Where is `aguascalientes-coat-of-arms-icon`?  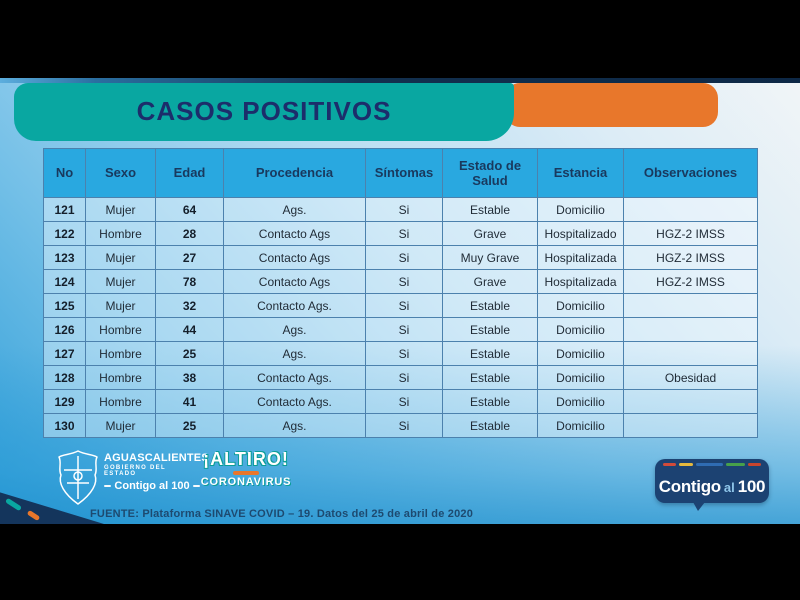 aguascalientes-coat-of-arms-icon is located at coordinates (78, 477).